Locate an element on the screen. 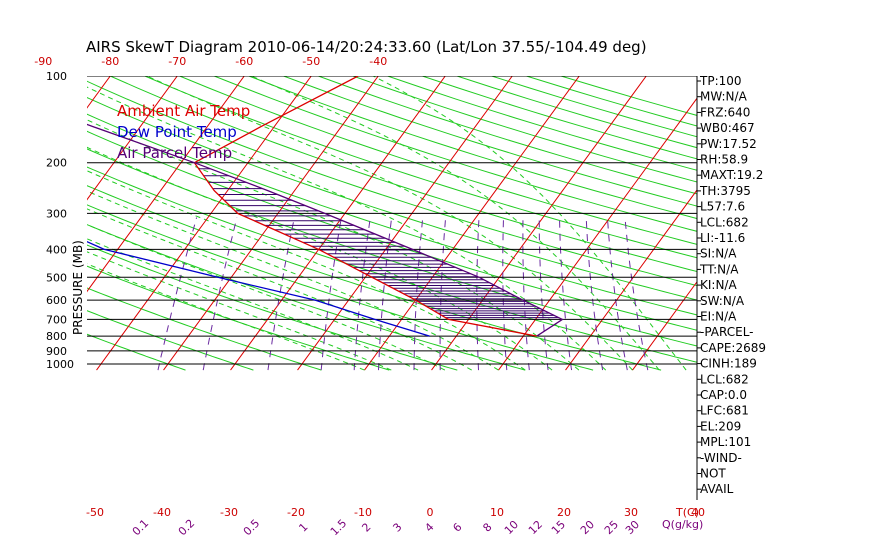  stat-label: SW:N/A is located at coordinates (722, 301).